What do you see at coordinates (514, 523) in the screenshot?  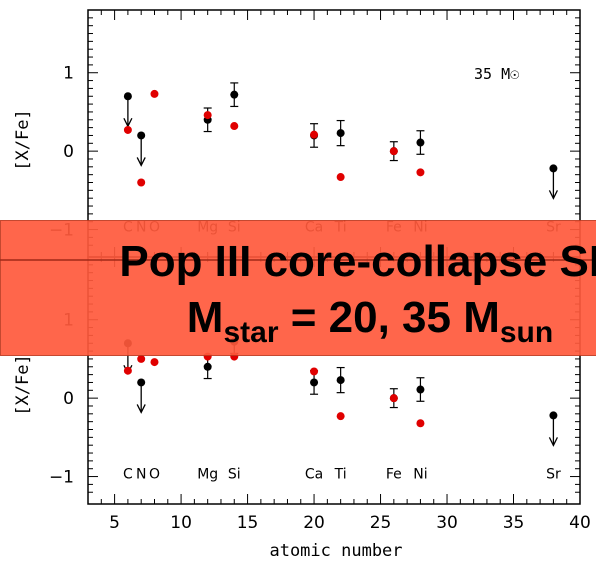 I see `x-tick-label: 35` at bounding box center [514, 523].